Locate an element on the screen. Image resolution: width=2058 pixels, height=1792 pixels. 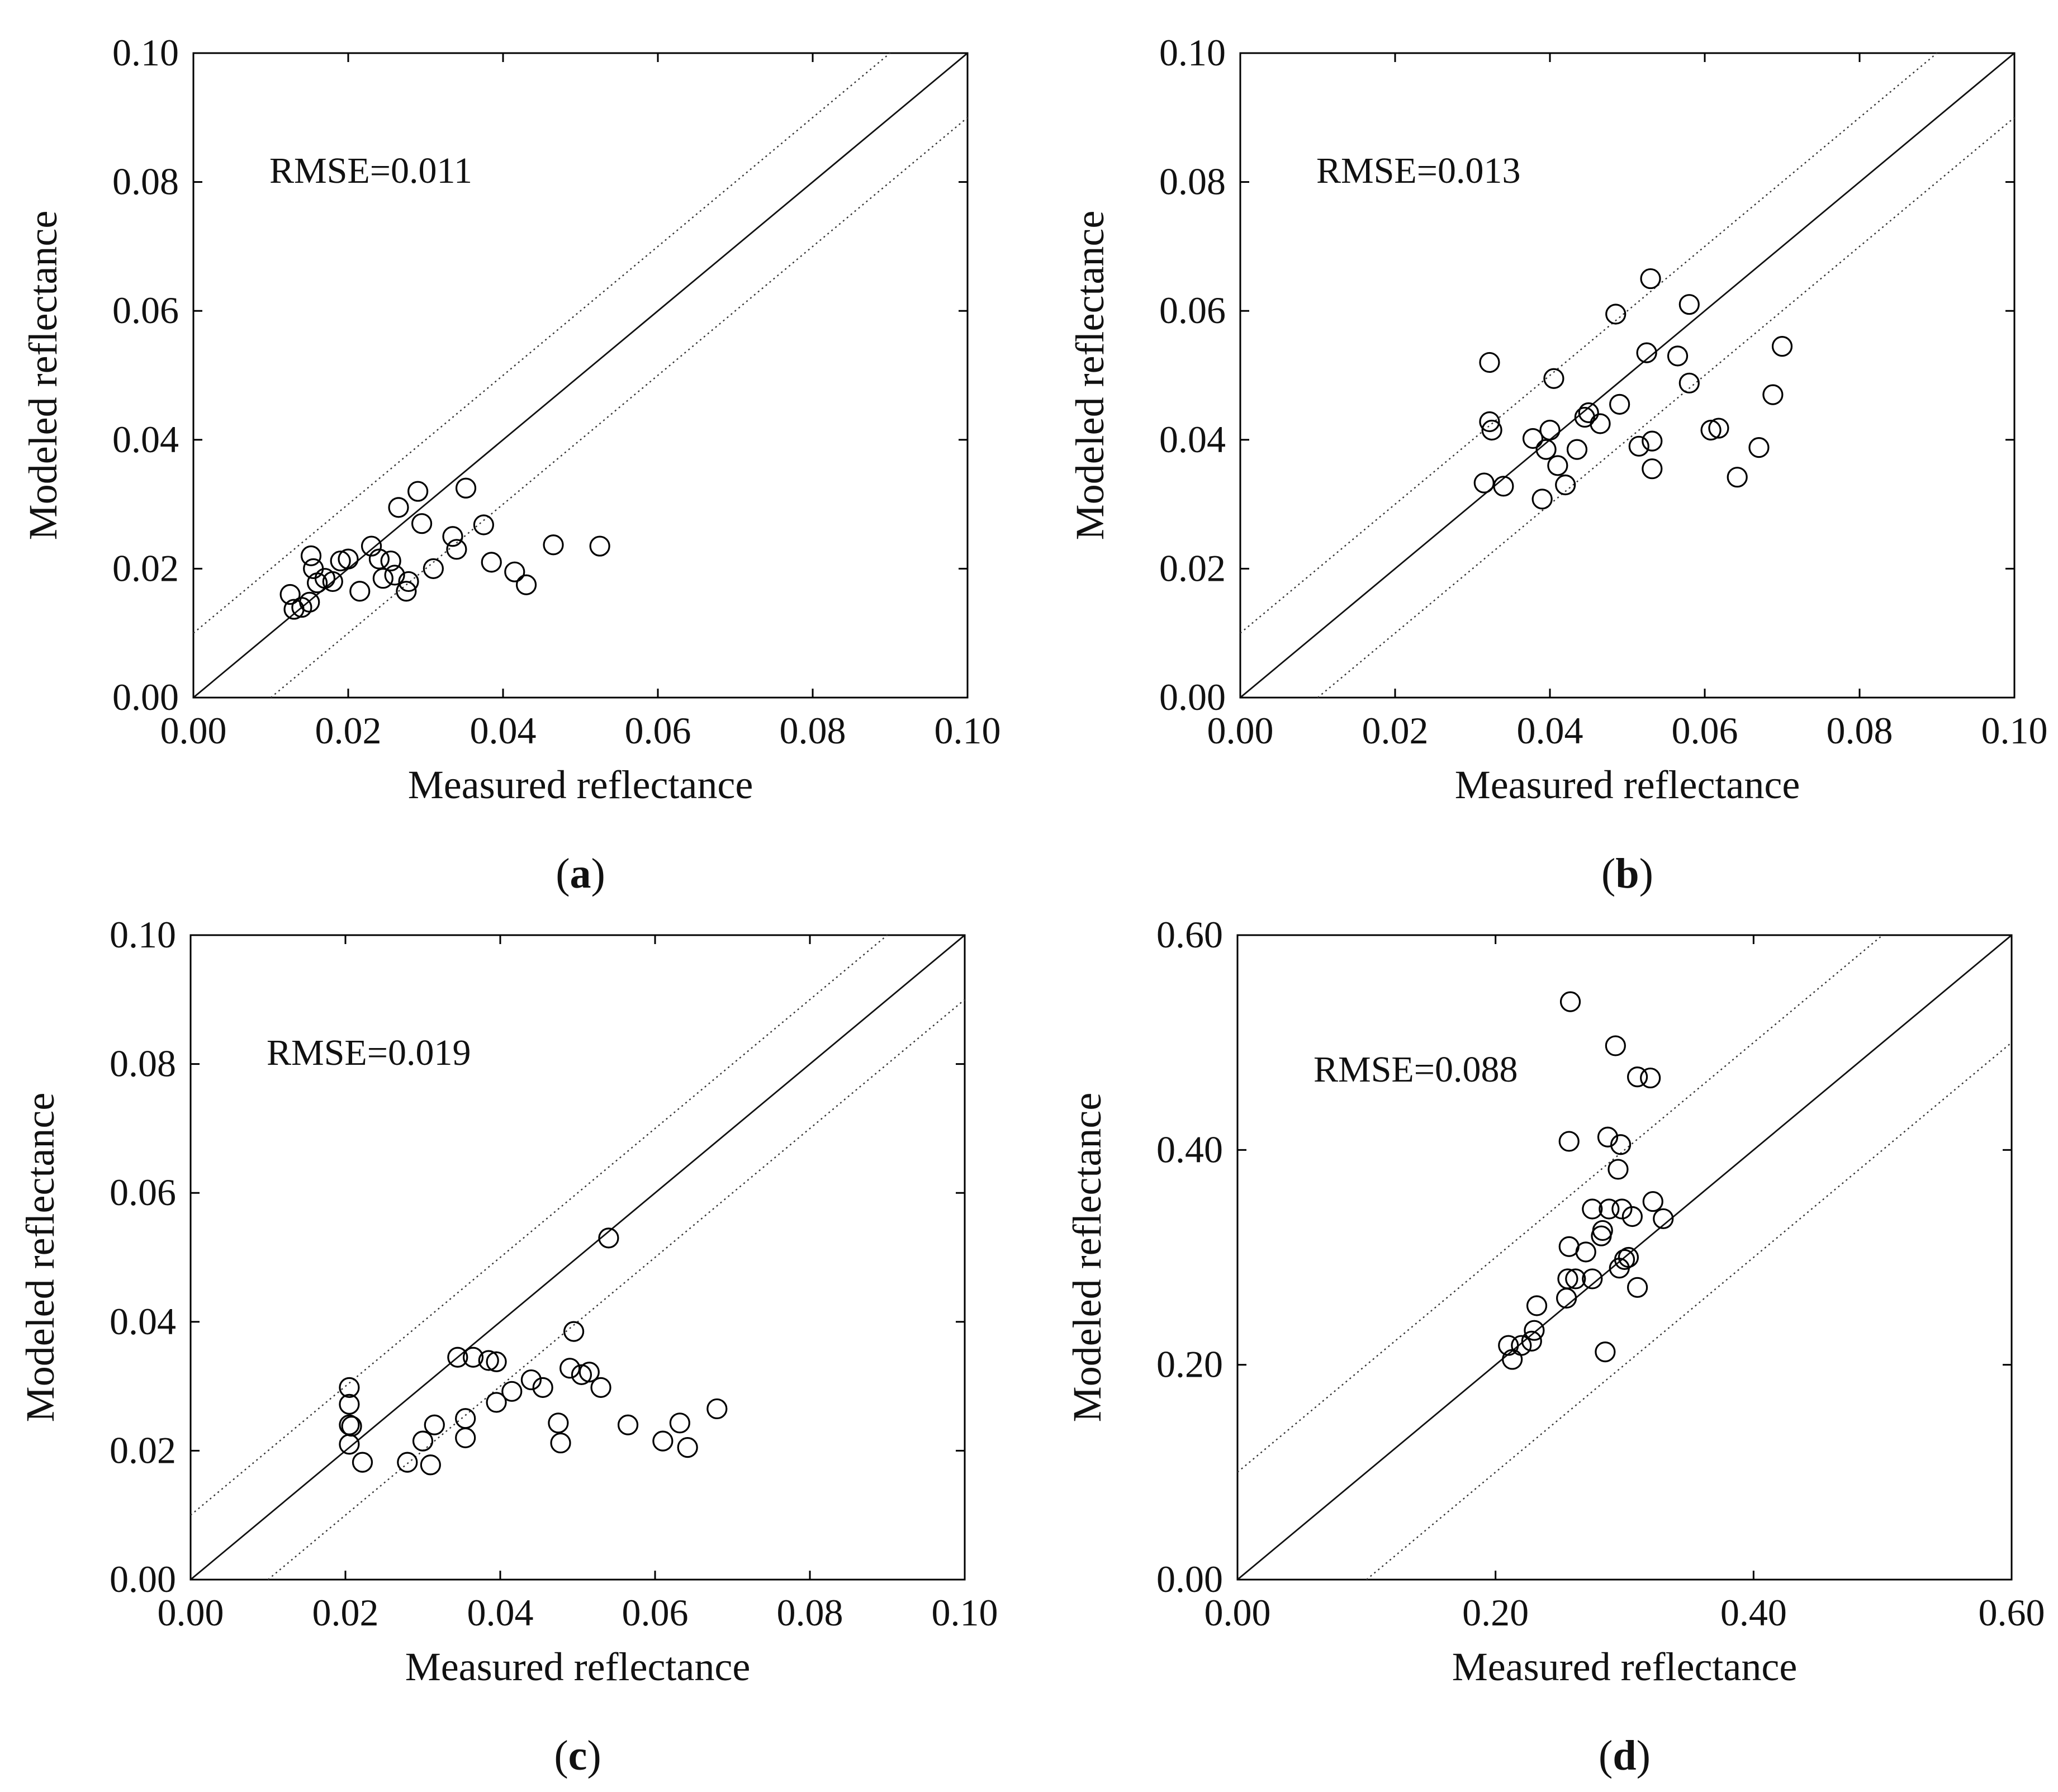
y-tick-label: 0.06 is located at coordinates (143, 1192).